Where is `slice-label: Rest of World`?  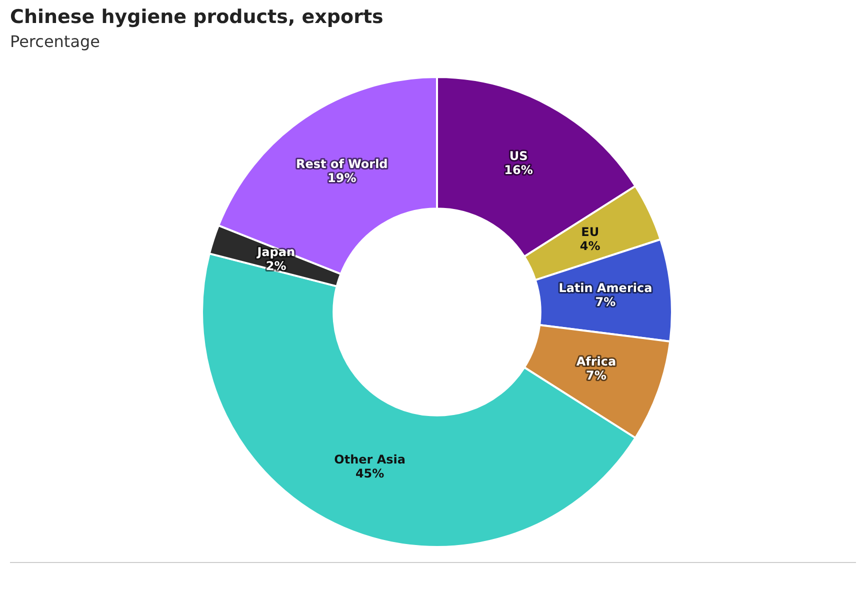
slice-label: Rest of World is located at coordinates (342, 164).